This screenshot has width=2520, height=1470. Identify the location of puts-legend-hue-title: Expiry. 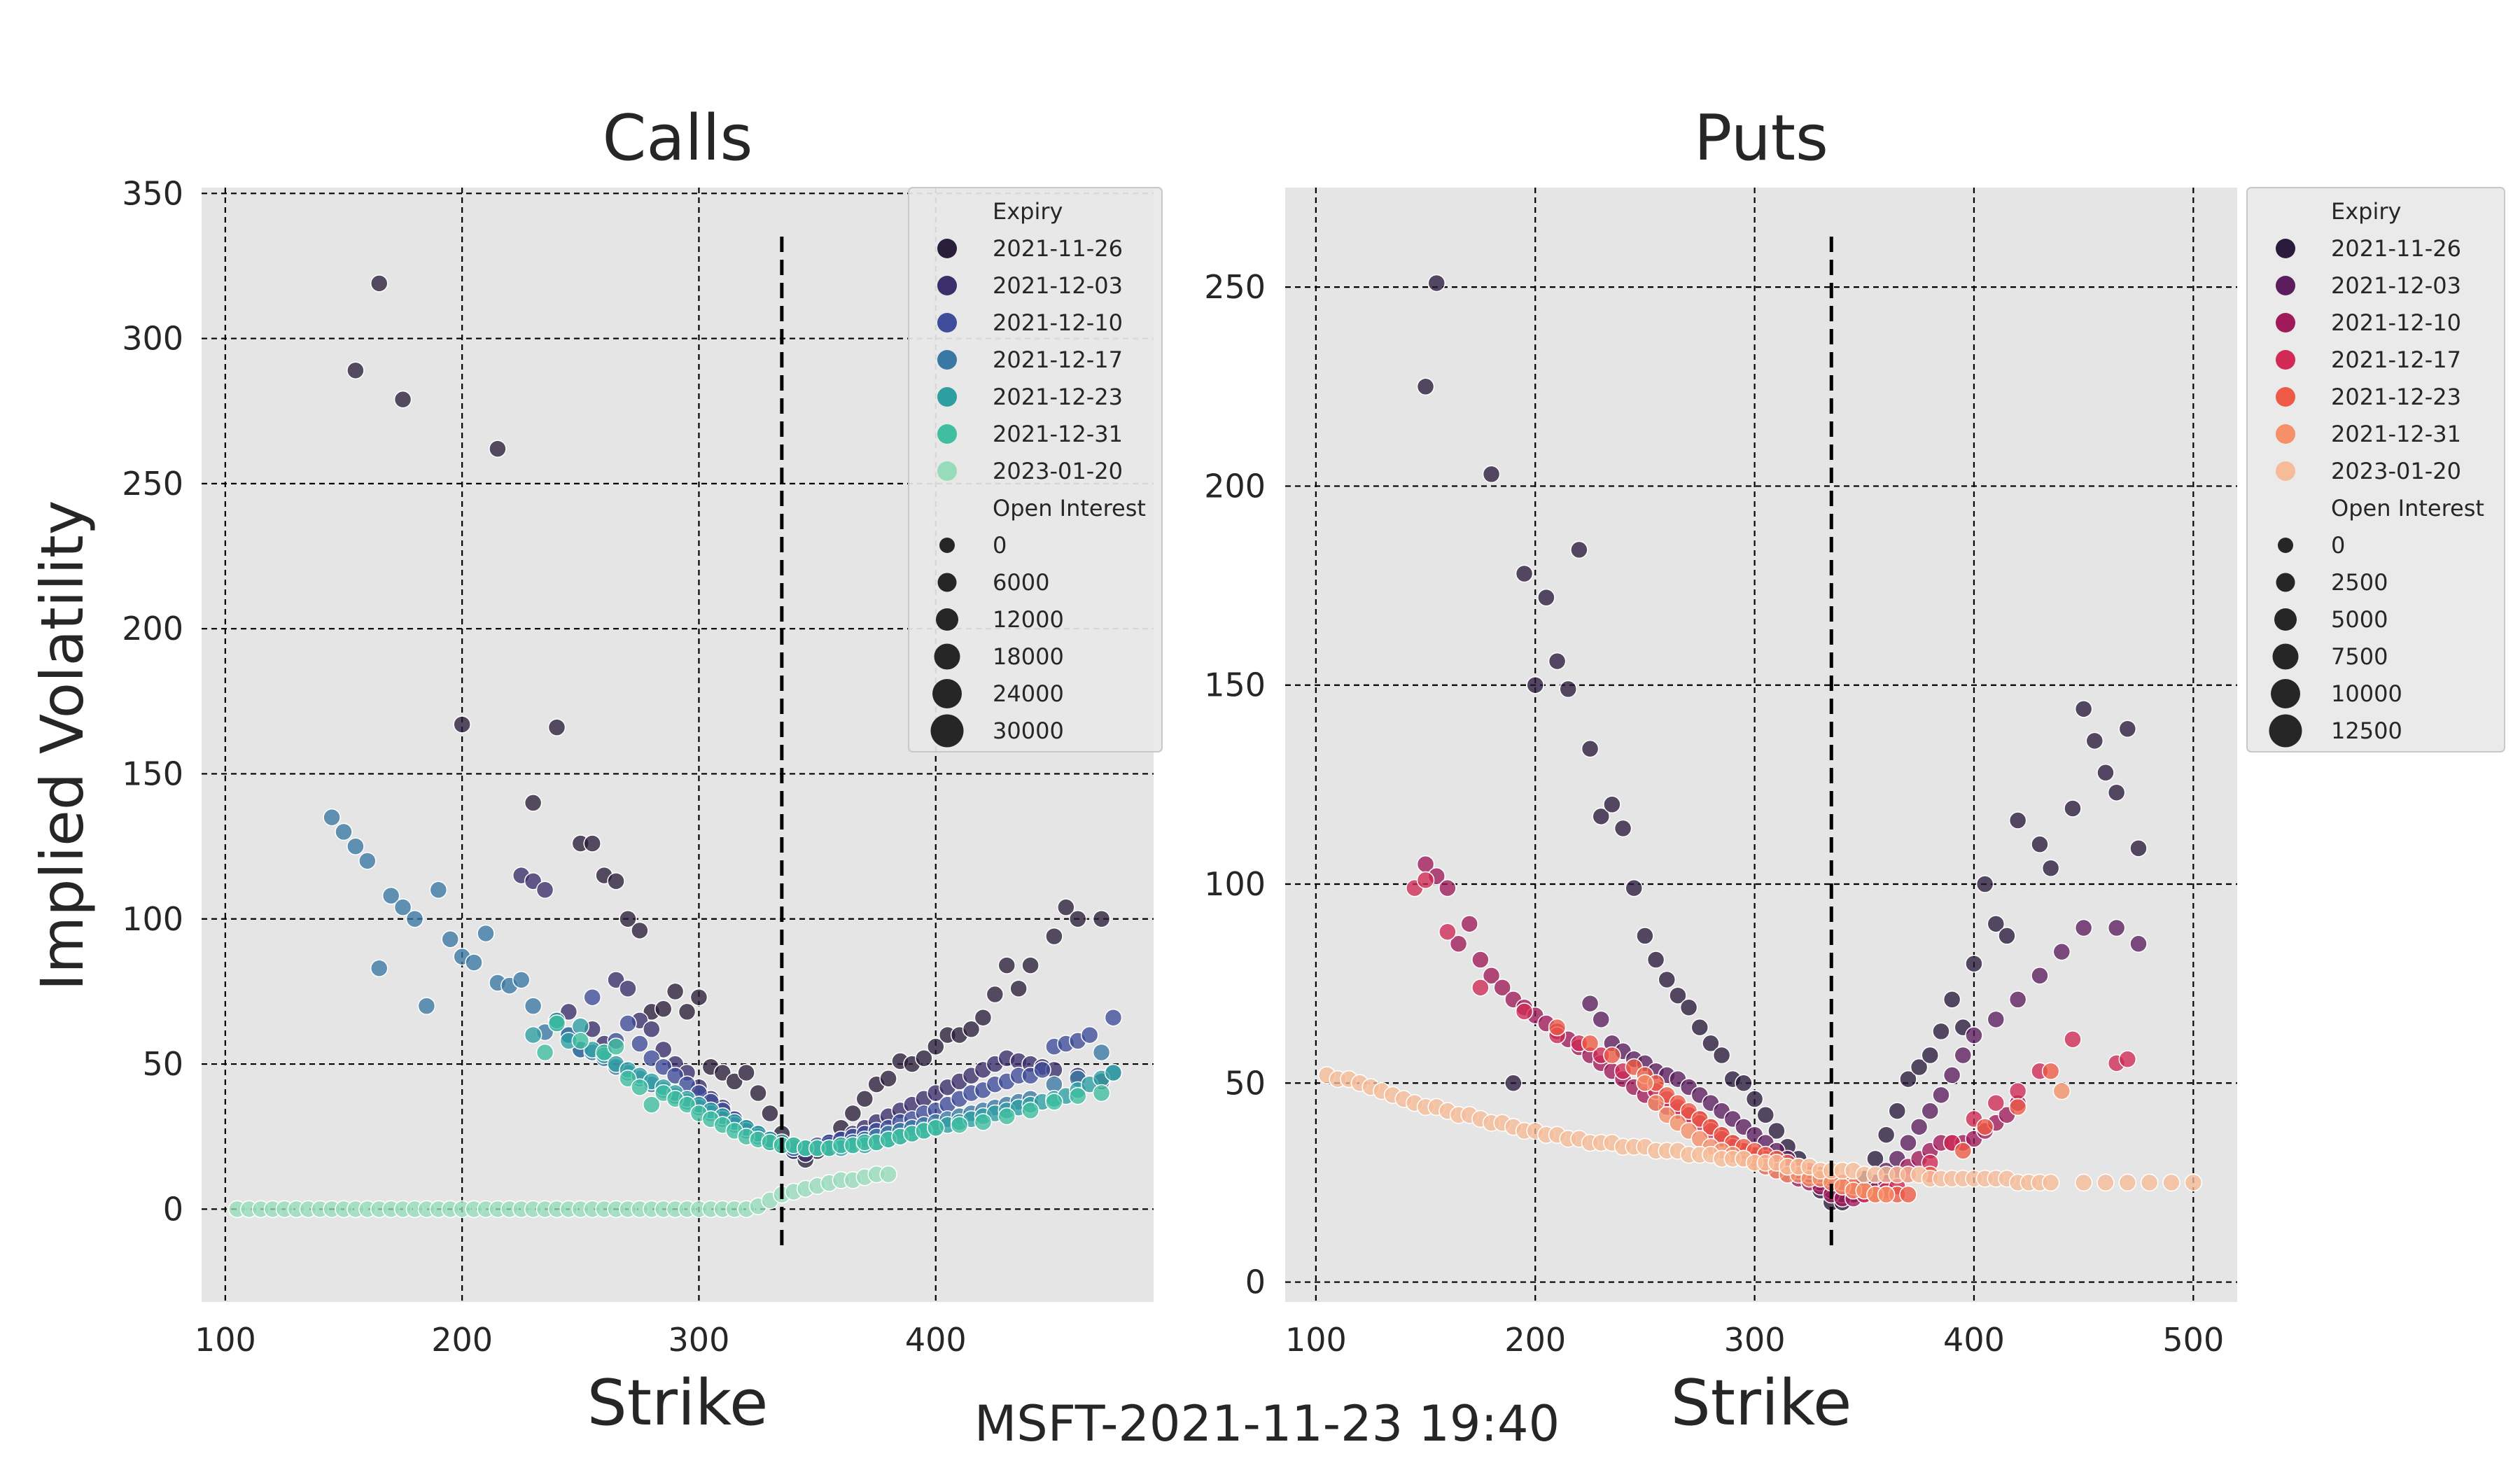
(2366, 211).